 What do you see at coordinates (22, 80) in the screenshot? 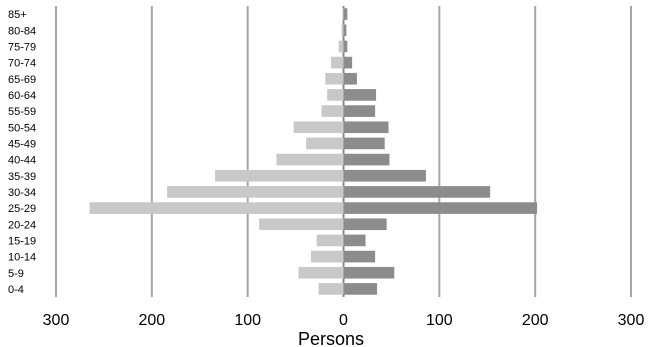
I see `category-label-65-69: 65-69` at bounding box center [22, 80].